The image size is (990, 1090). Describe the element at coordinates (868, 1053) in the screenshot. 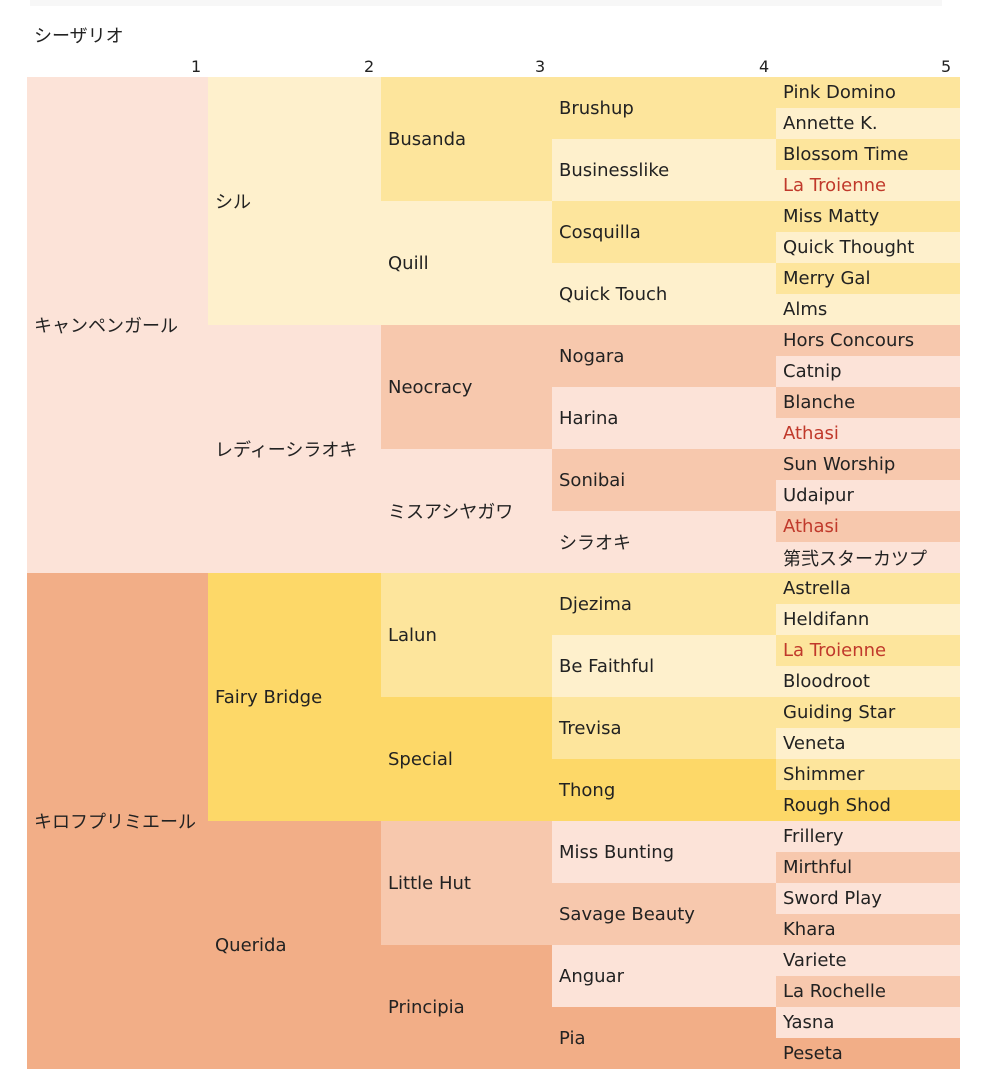

I see `ancestor-gen5: Peseta` at that location.